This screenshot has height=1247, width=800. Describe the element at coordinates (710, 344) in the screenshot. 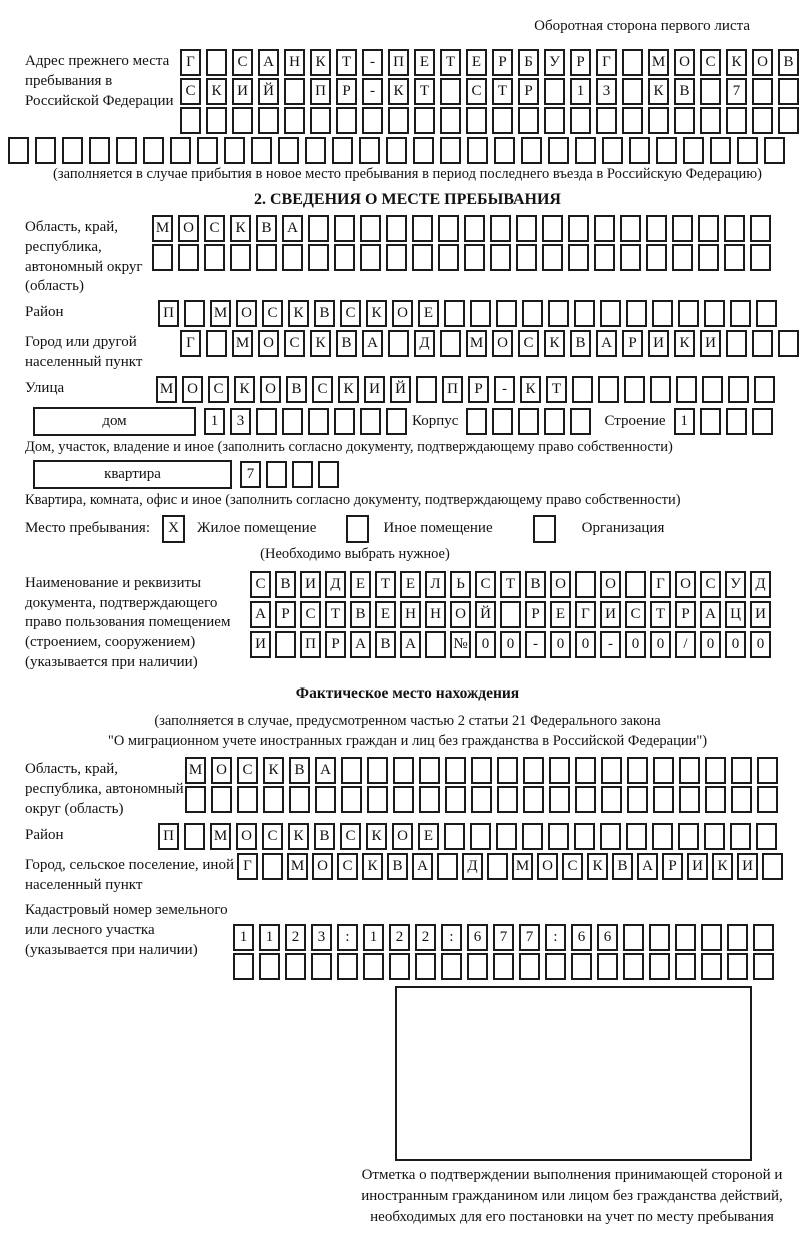

I see `char-box: И` at that location.